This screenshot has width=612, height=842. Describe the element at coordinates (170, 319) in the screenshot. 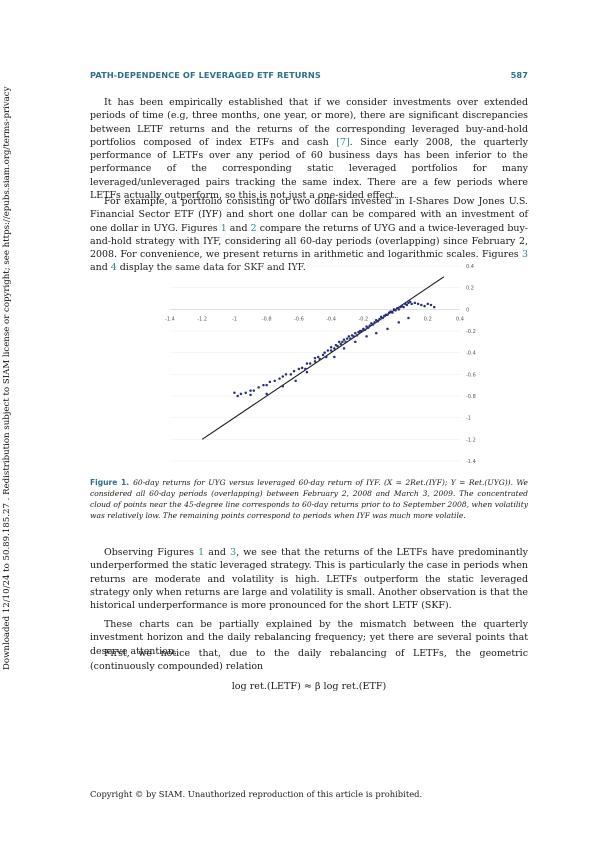

I see `x-tick-label-0: -1.4` at that location.